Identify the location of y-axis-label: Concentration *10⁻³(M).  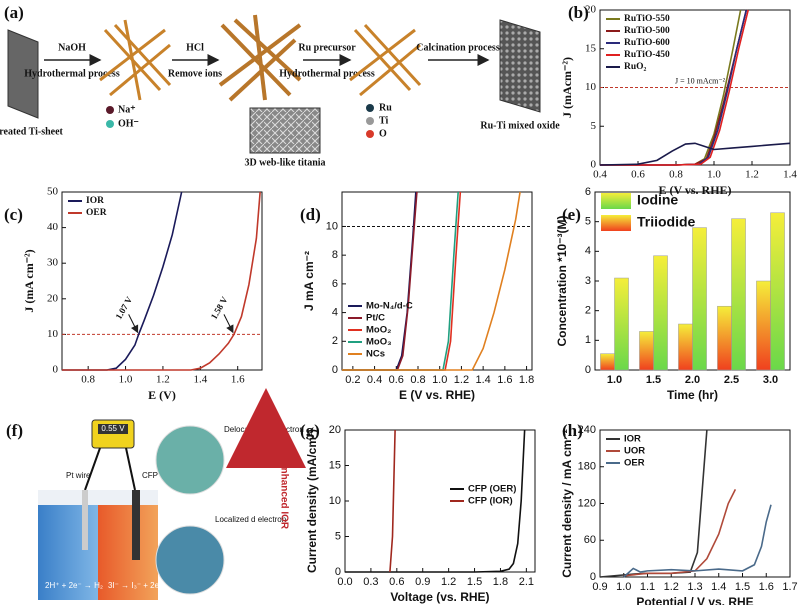
(562, 280).